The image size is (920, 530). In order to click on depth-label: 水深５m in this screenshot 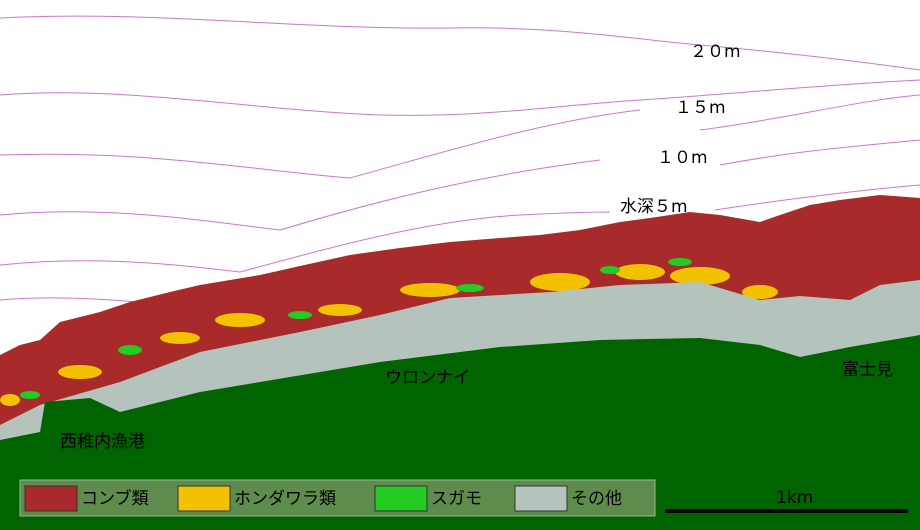, I will do `click(654, 207)`.